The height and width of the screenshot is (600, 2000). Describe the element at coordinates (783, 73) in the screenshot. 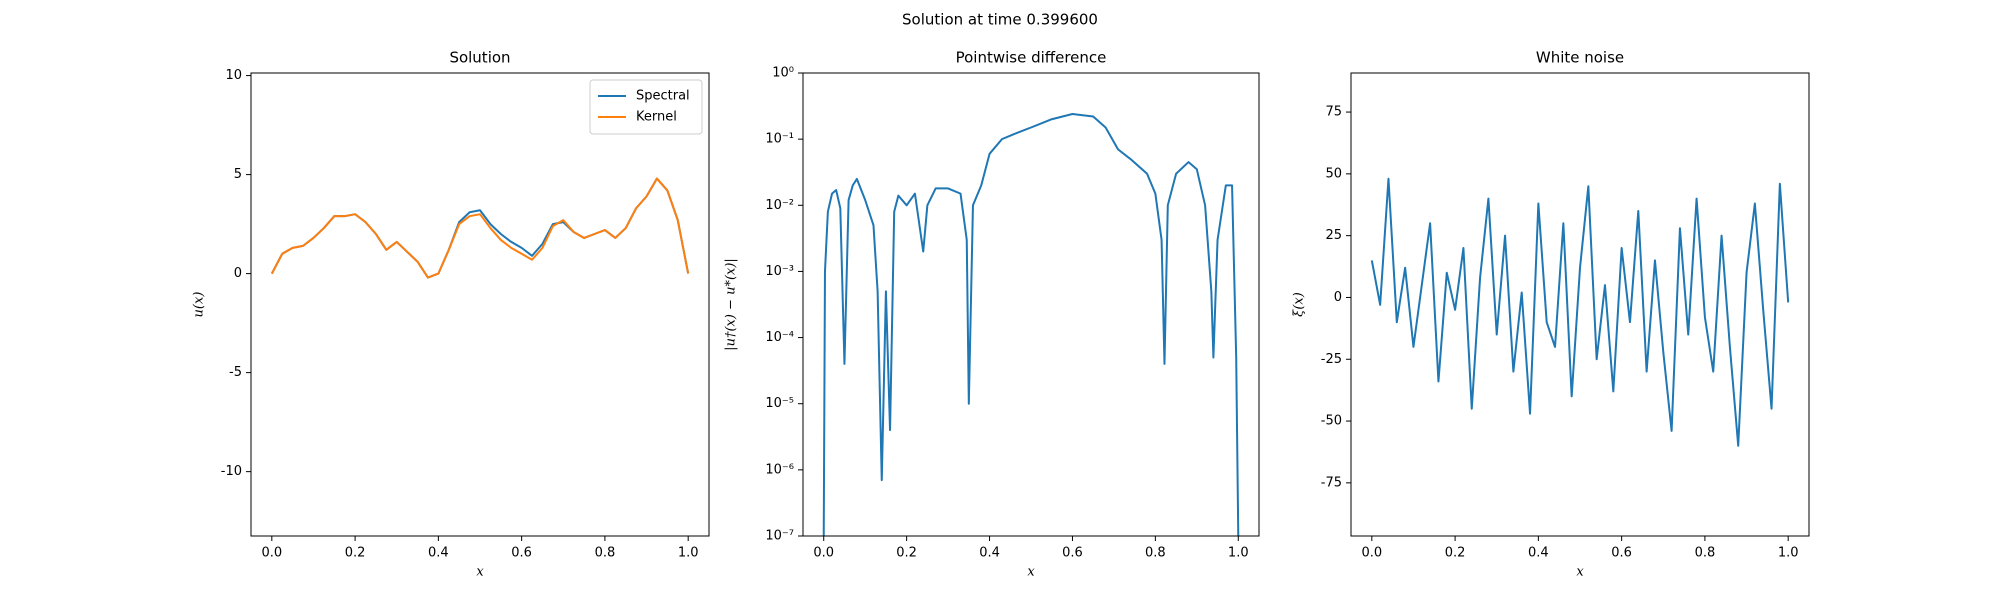

I see `y-tick-label: 10⁰` at that location.